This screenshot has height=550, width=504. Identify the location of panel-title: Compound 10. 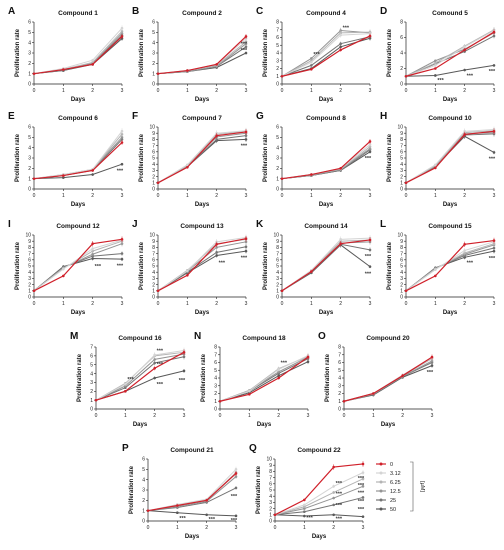
(450, 118).